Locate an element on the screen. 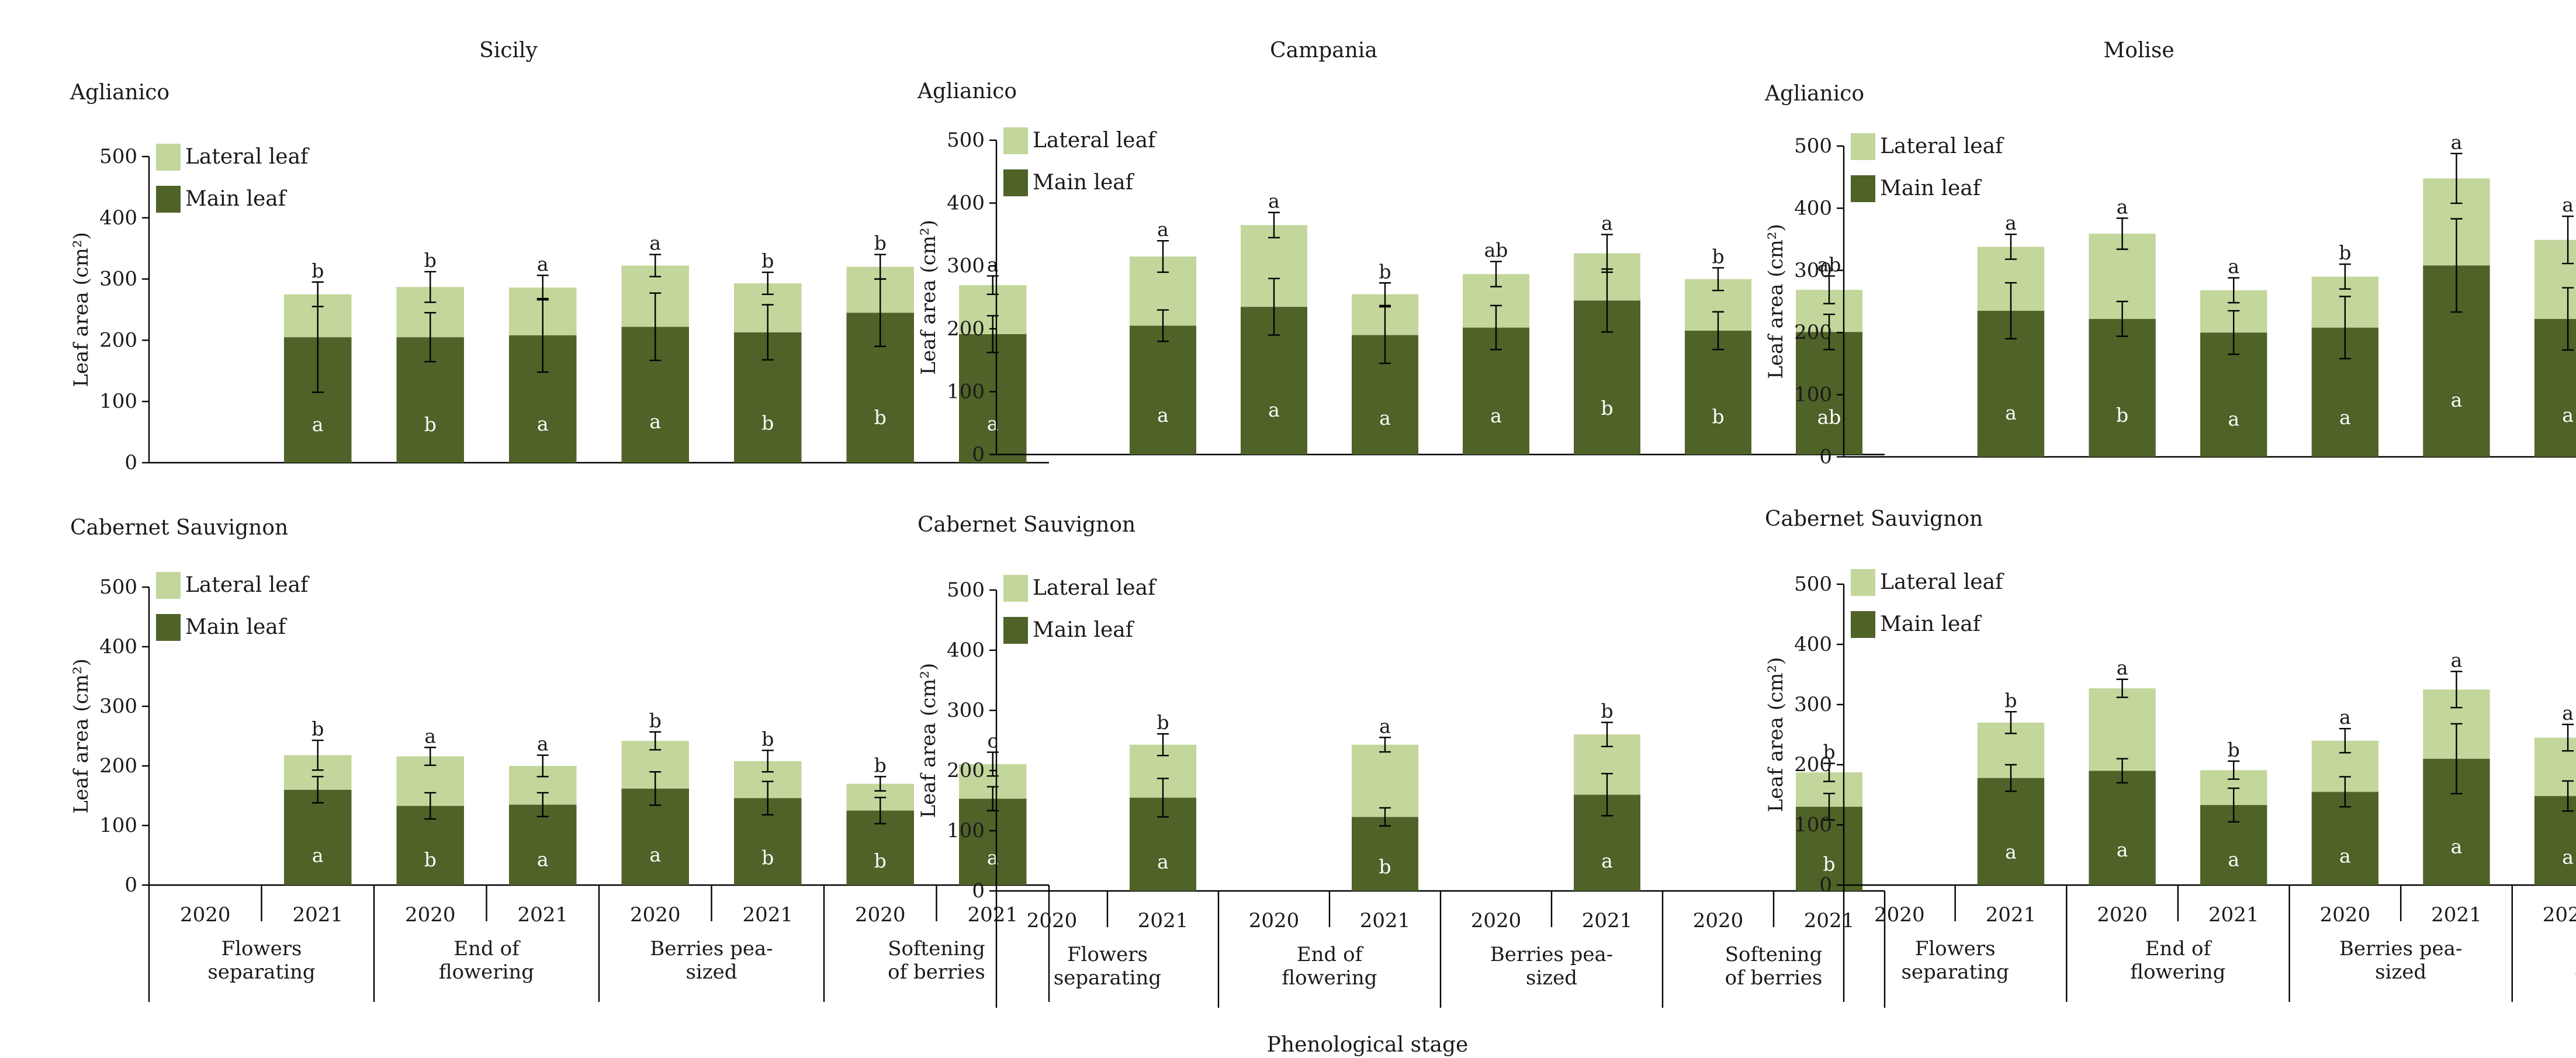 The height and width of the screenshot is (1058, 2576). x-stage-label: flowering is located at coordinates (2177, 972).